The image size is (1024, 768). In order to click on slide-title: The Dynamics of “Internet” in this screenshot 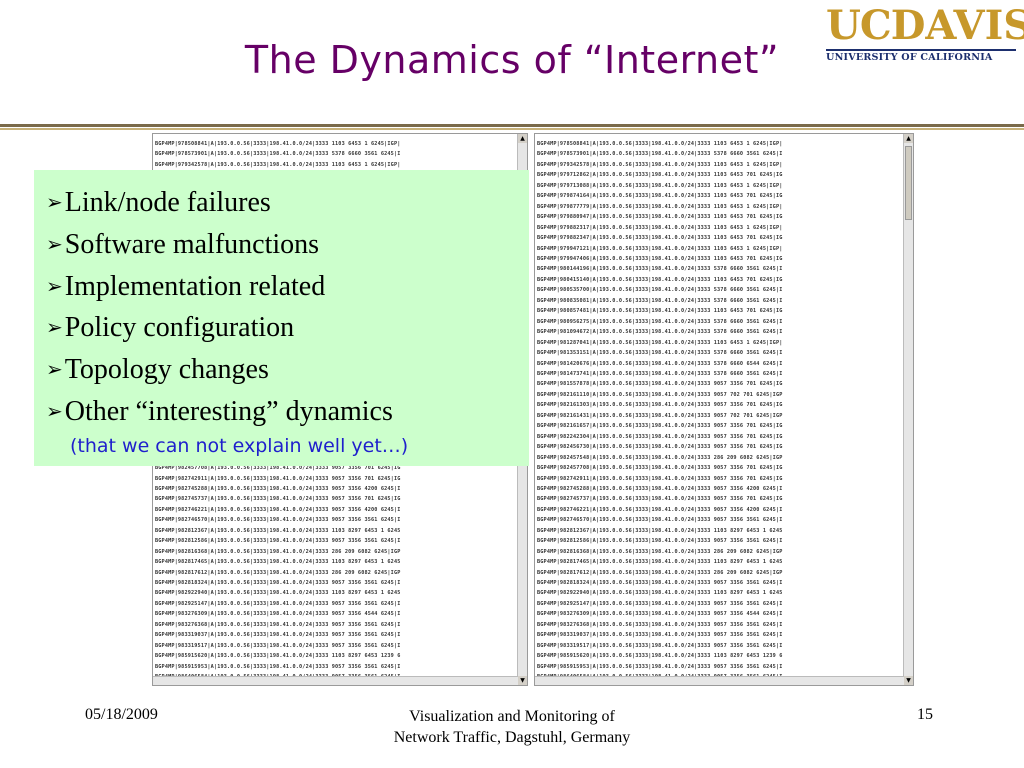, I will do `click(512, 60)`.